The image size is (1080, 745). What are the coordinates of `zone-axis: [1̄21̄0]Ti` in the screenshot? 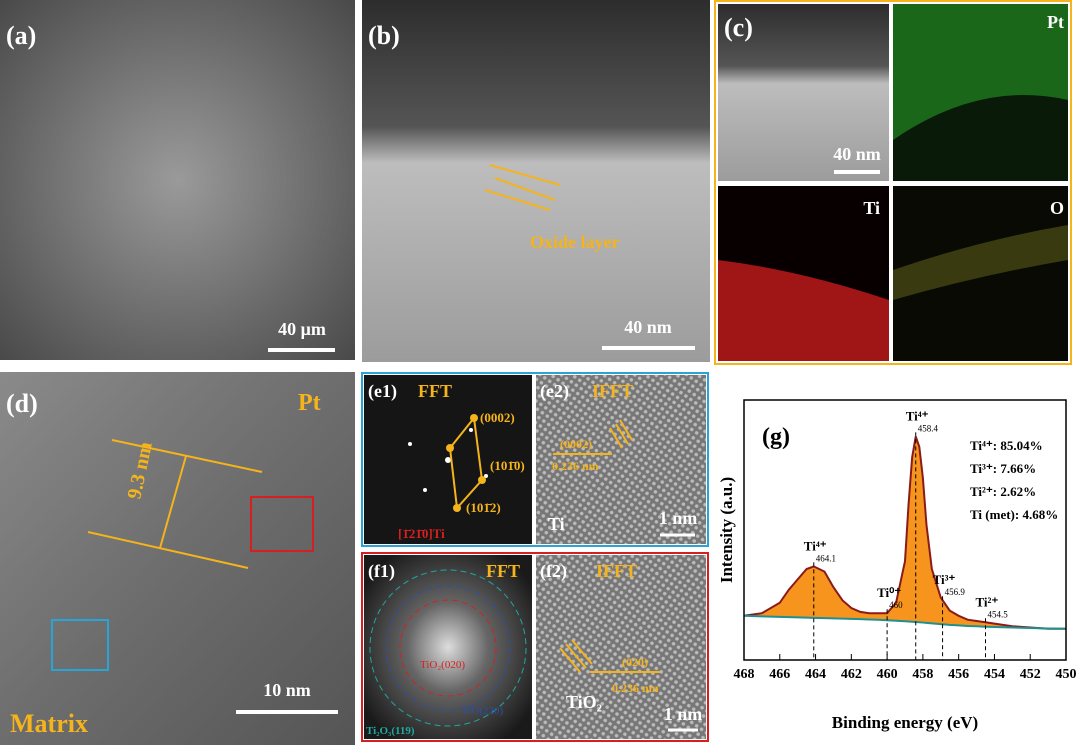 It's located at (421, 533).